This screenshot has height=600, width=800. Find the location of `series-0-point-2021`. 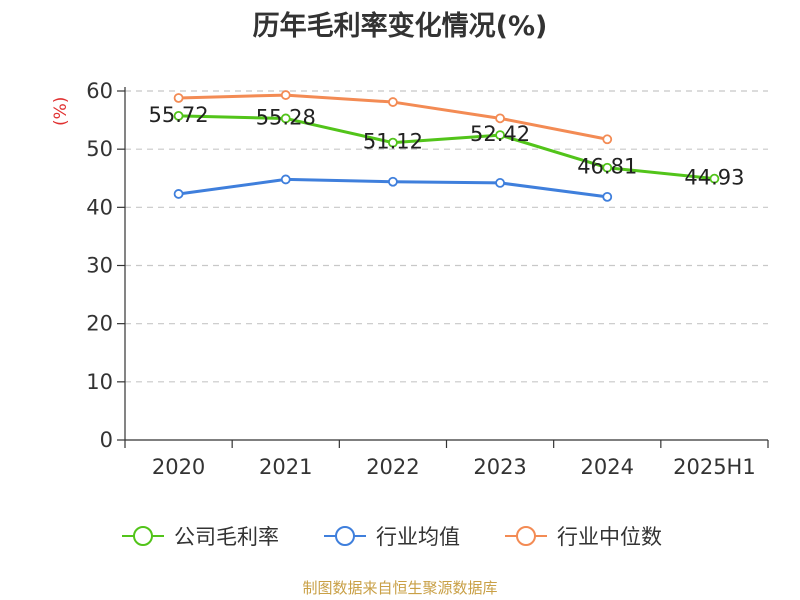

series-0-point-2021 is located at coordinates (285, 118).